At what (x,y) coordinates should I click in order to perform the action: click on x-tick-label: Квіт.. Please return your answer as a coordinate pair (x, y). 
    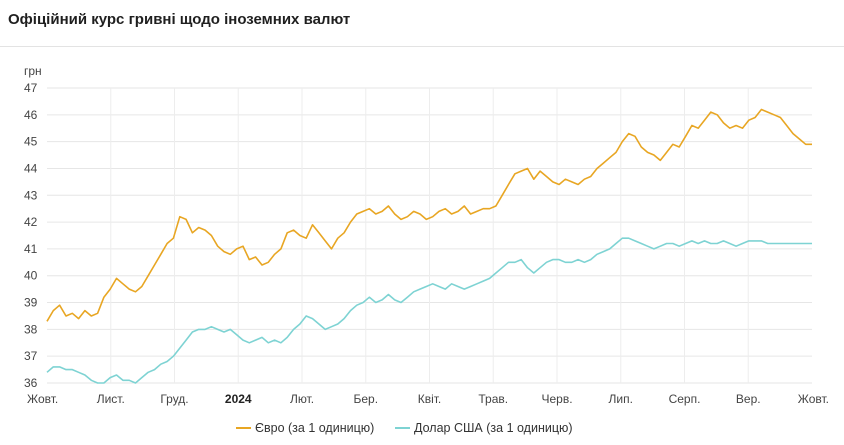
    Looking at the image, I should click on (430, 399).